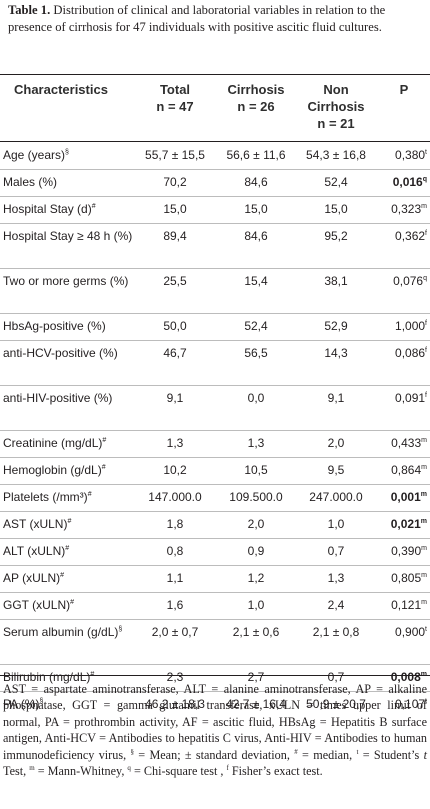  I want to click on footnote-sup-fisher: f, so click(227, 767).